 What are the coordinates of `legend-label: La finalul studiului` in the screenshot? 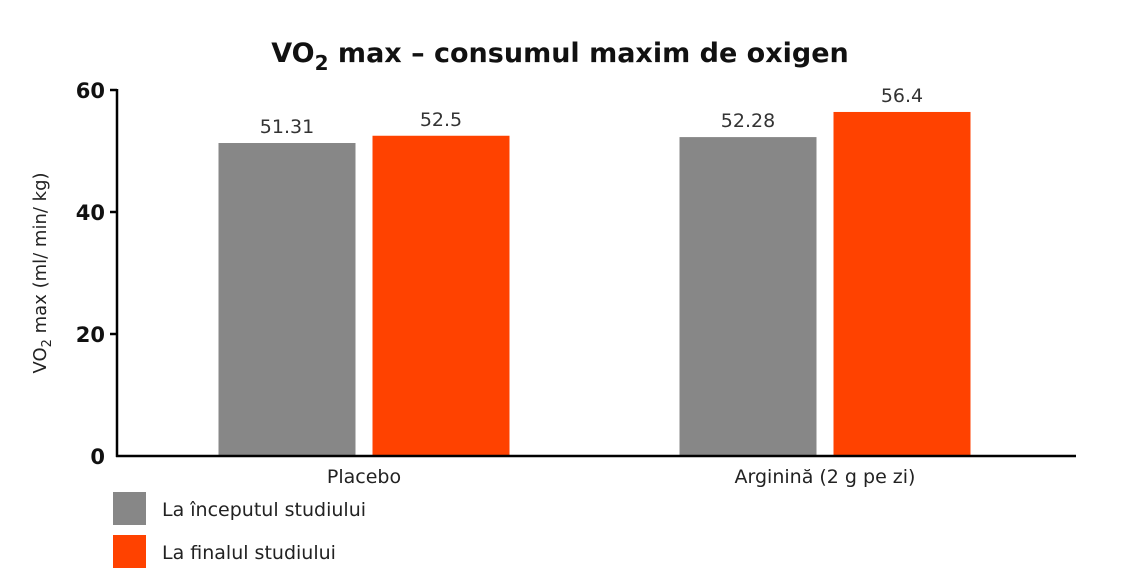 It's located at (249, 553).